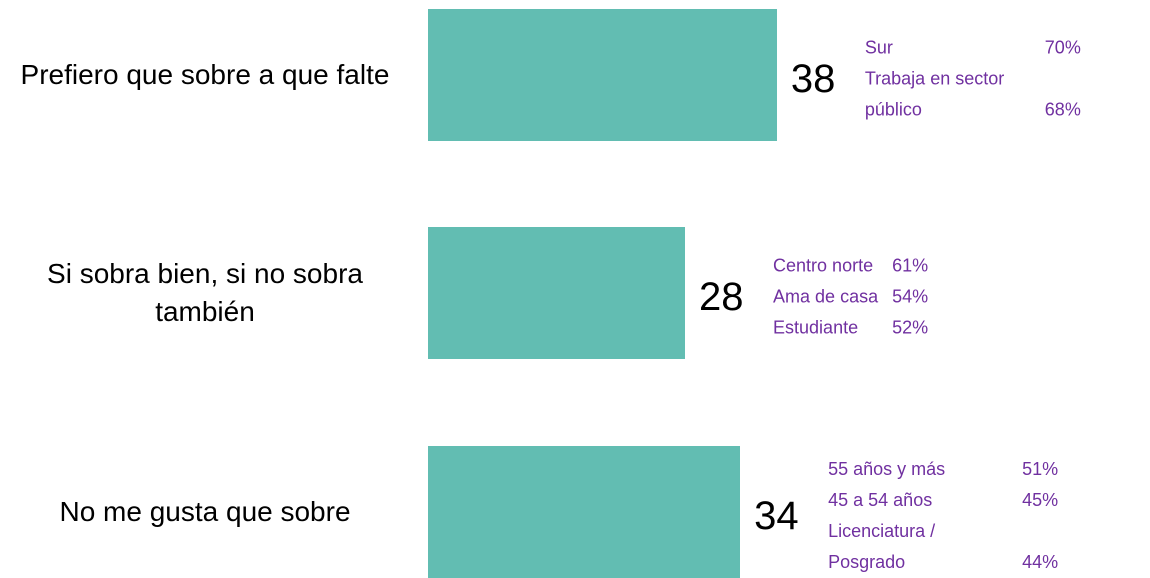 Image resolution: width=1150 pixels, height=578 pixels. I want to click on annotation-label: Sur, so click(878, 47).